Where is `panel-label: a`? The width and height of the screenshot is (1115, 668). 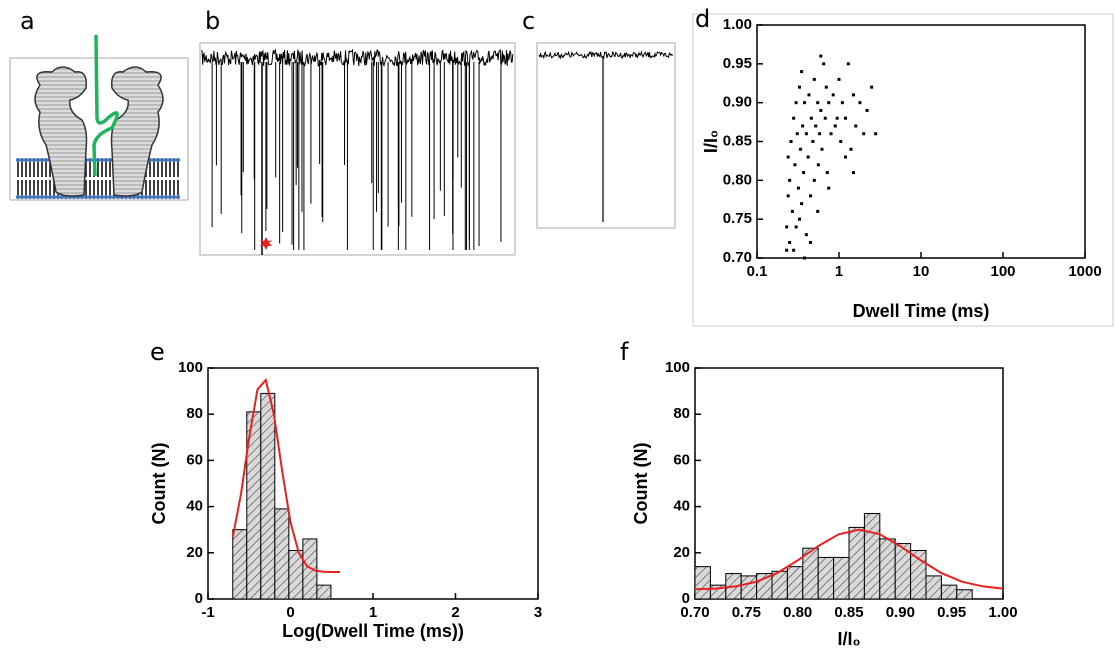
panel-label: a is located at coordinates (27, 21).